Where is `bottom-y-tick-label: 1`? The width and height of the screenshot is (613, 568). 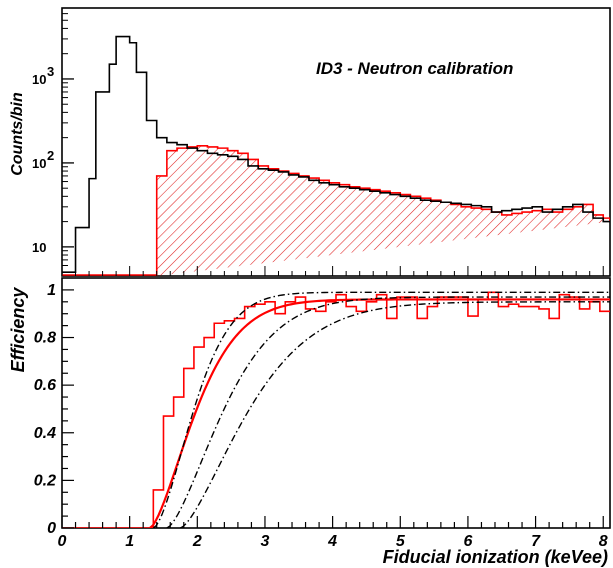
bottom-y-tick-label: 1 is located at coordinates (51, 290).